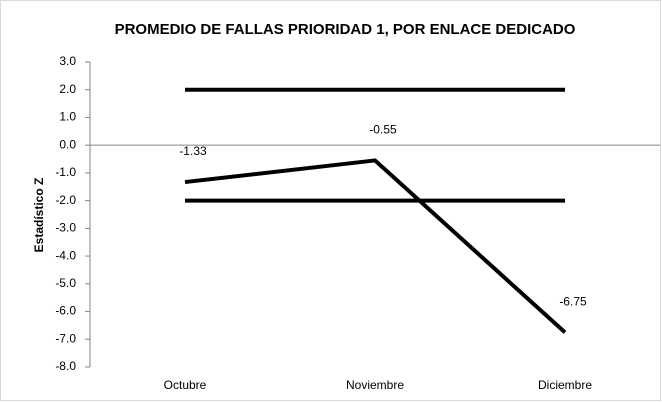 The image size is (662, 402). I want to click on y-tick-label: 1.0, so click(67, 117).